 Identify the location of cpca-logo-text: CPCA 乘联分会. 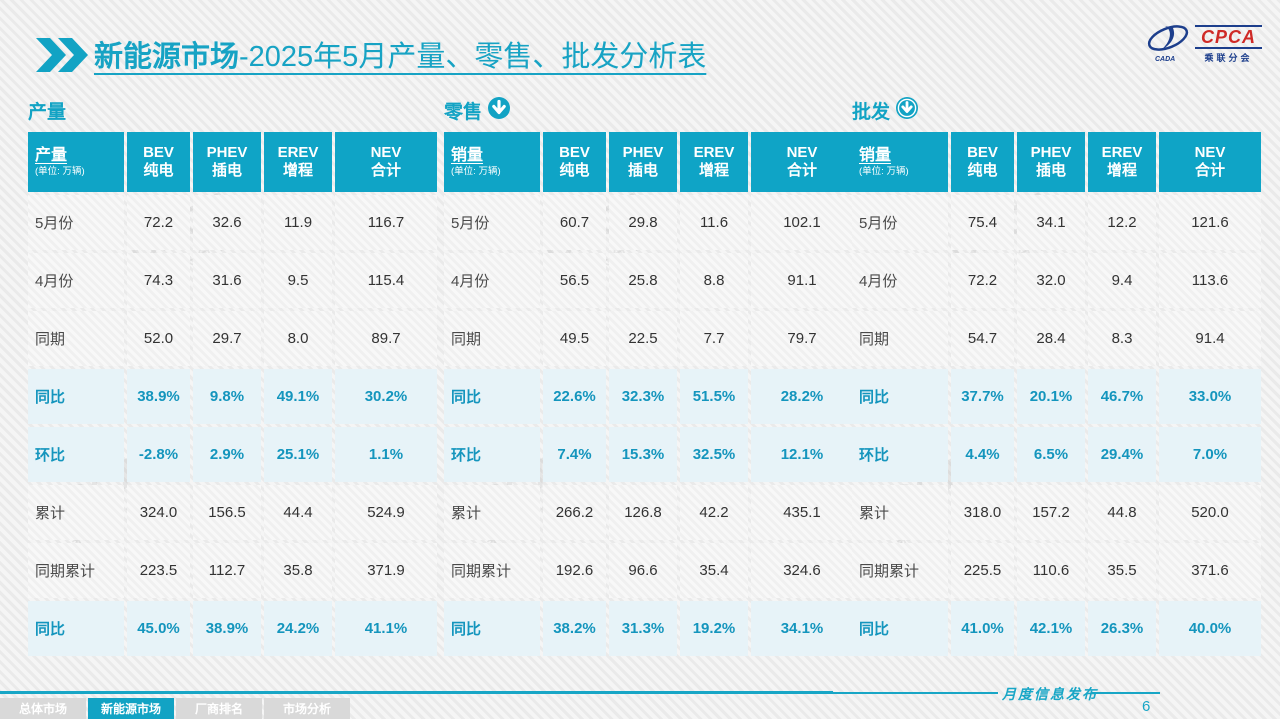
(1228, 44).